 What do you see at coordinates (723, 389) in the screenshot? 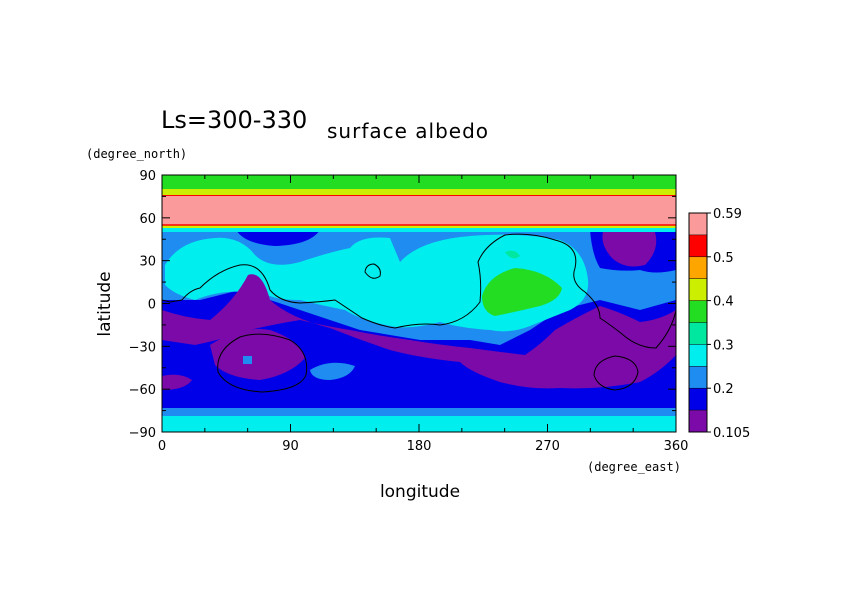
I see `colorbar-tick-label: 0.2` at bounding box center [723, 389].